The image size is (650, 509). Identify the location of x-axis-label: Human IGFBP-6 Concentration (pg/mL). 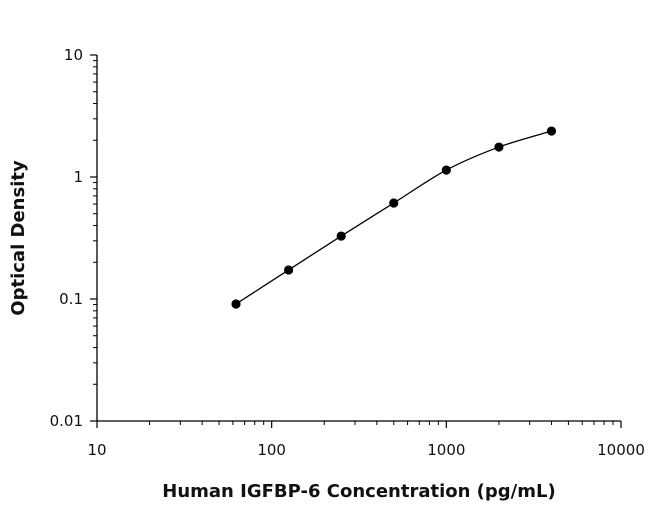
(358, 491).